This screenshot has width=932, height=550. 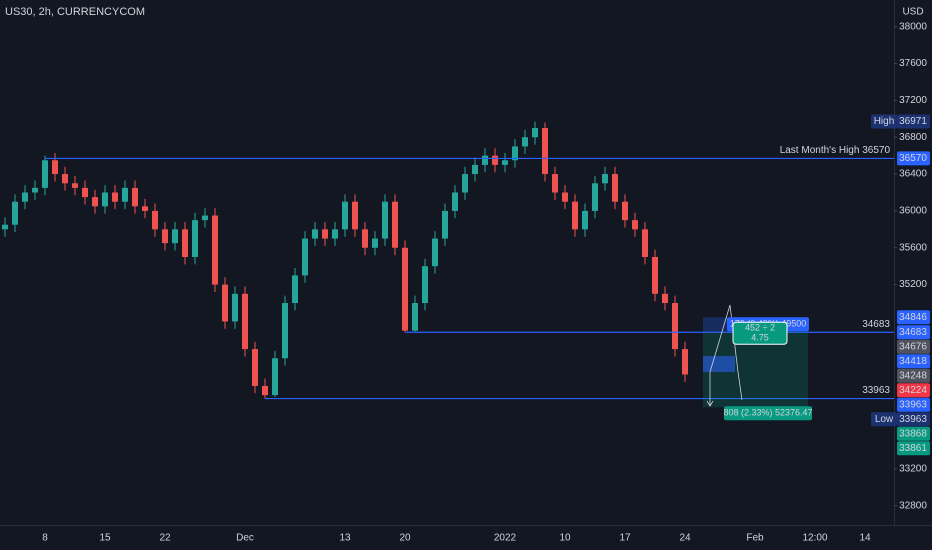 I want to click on level-label: 33963, so click(x=876, y=390).